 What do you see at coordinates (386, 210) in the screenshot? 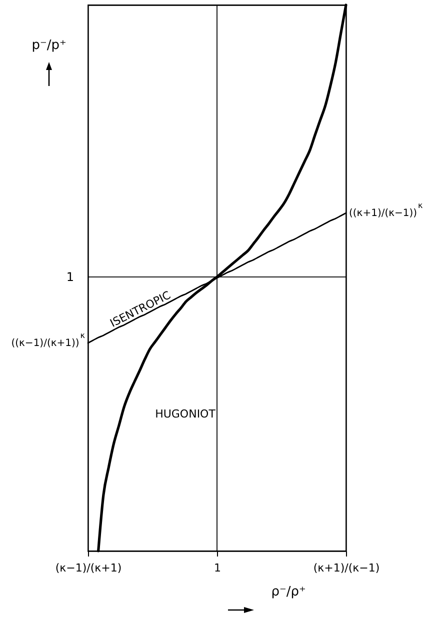
I see `annotation: ((κ+1)/(κ−1))κ` at bounding box center [386, 210].